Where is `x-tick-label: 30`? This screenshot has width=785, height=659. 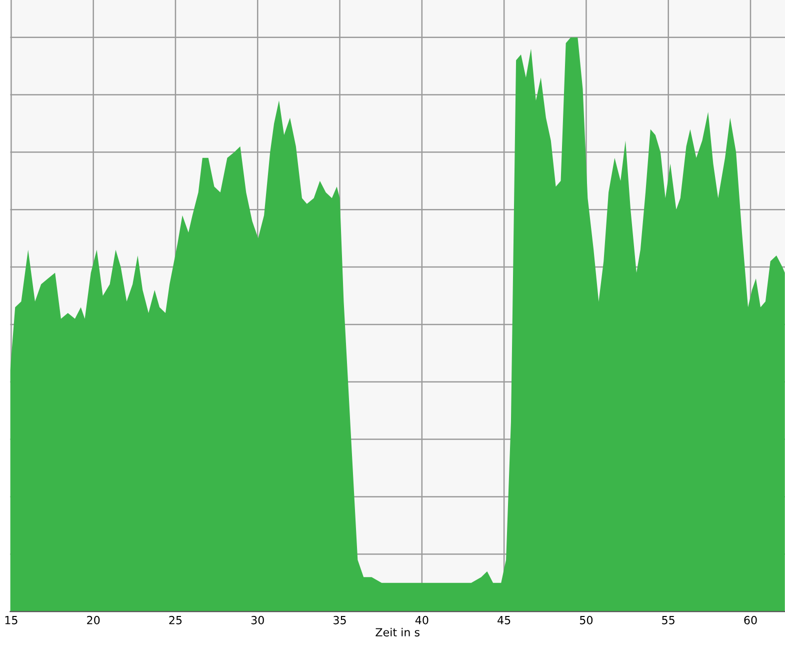
x-tick-label: 30 is located at coordinates (257, 620).